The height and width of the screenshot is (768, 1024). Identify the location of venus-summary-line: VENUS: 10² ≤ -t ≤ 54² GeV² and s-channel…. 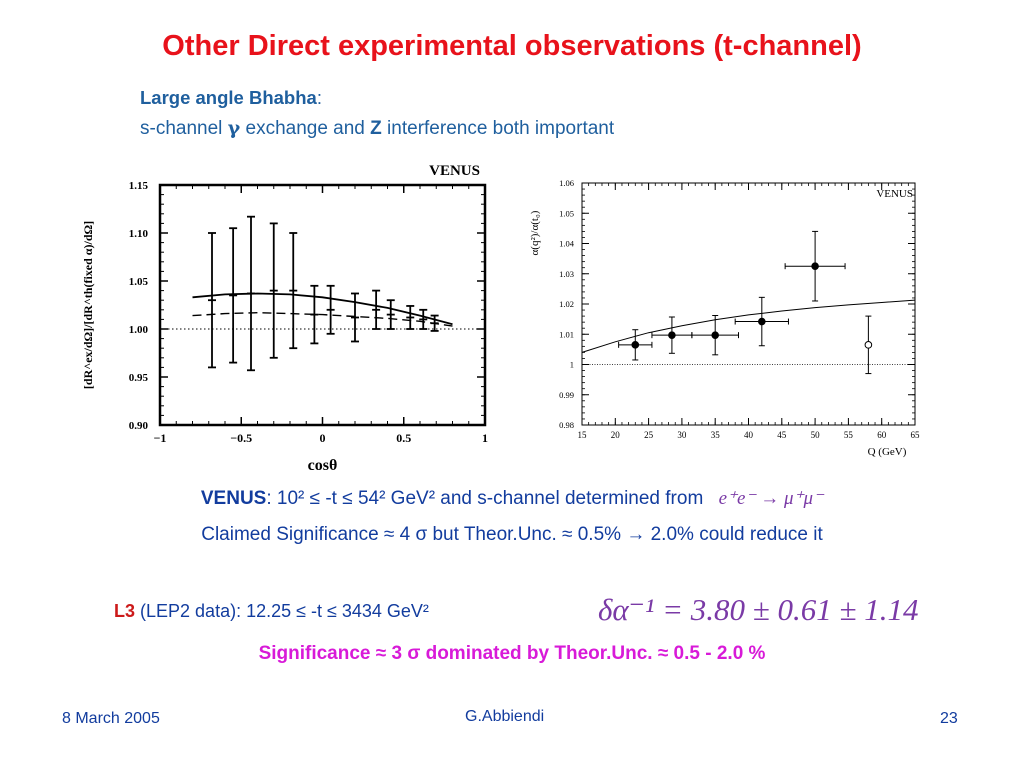
(512, 498).